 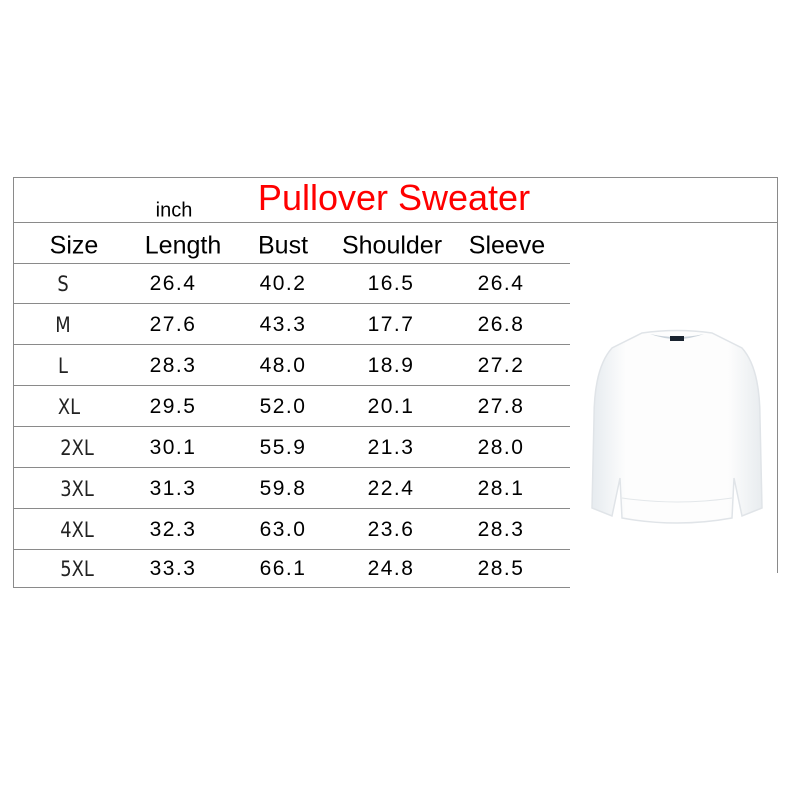 What do you see at coordinates (391, 529) in the screenshot?
I see `value-cell: 23.6` at bounding box center [391, 529].